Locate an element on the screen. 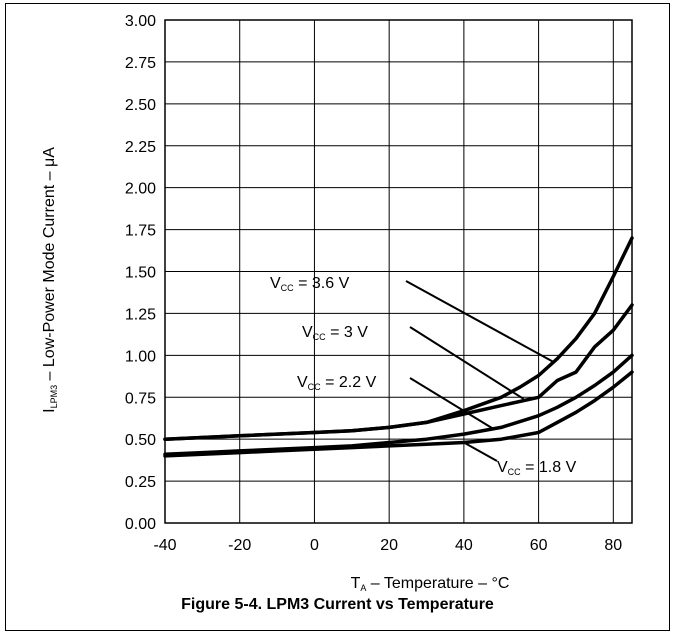 This screenshot has width=675, height=635. y-tick-label: 2.50 is located at coordinates (140, 105).